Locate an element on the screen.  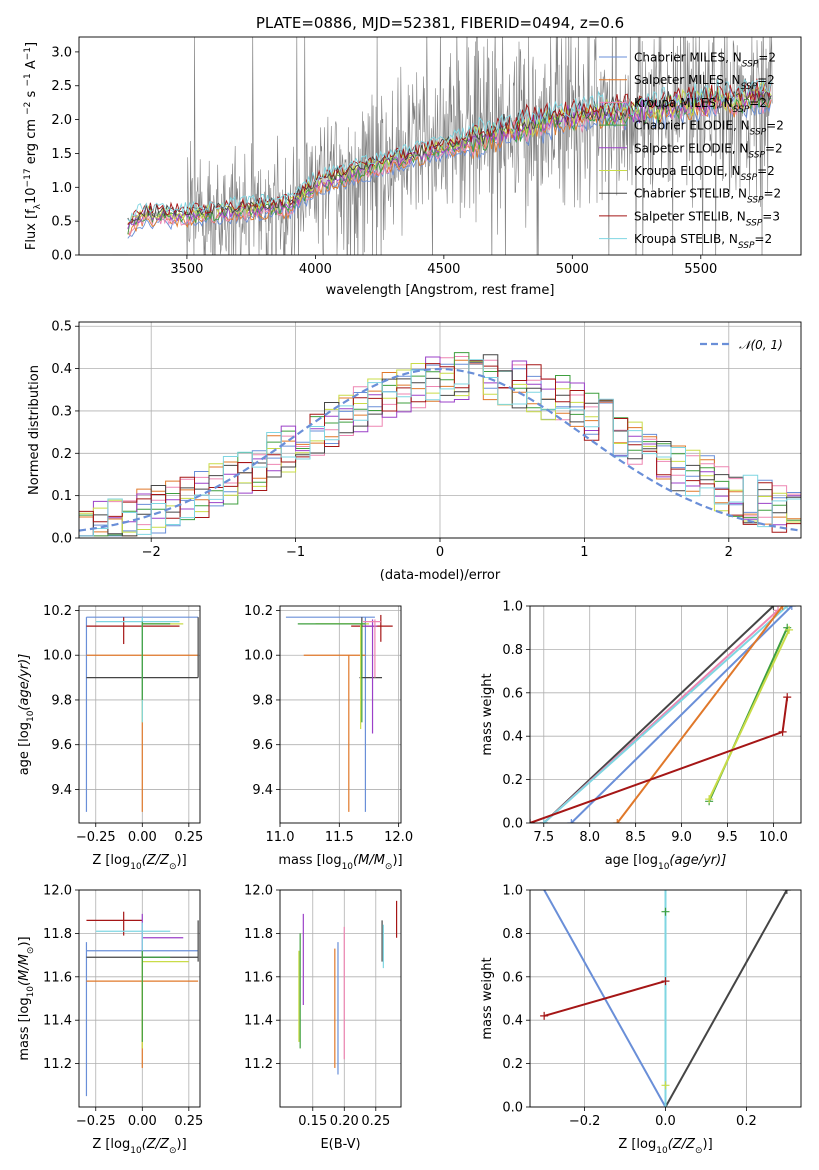
histogram-series-line is located at coordinates (440, 446).